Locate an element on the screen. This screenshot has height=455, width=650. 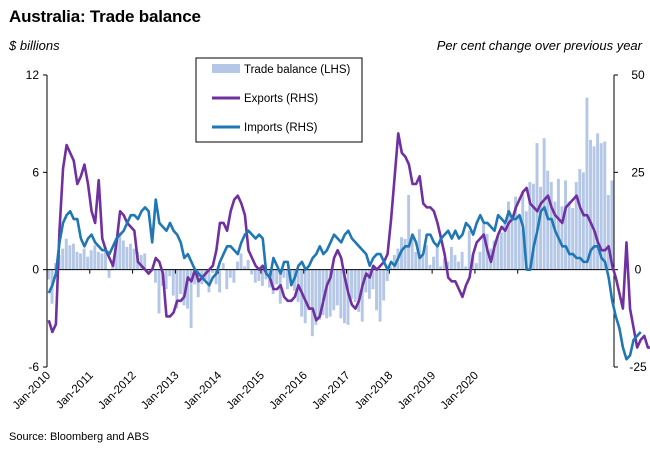
x-tick-label: Jan-2011 is located at coordinates (75, 391).